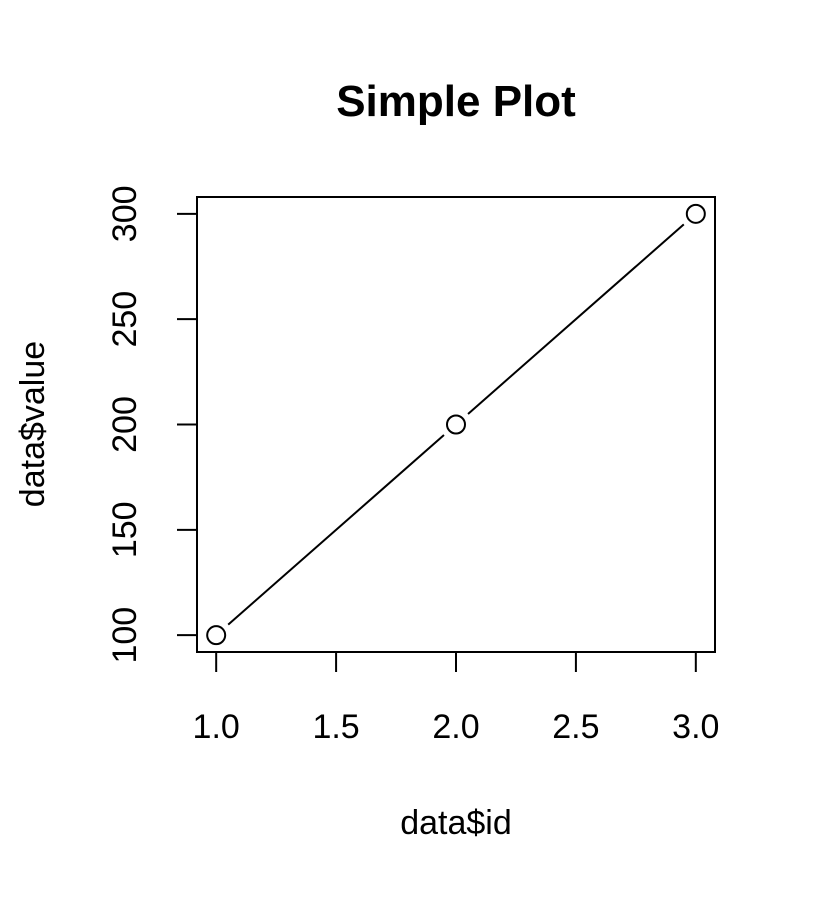 The image size is (817, 897). Describe the element at coordinates (695, 727) in the screenshot. I see `x-tick-label: 3.0` at that location.